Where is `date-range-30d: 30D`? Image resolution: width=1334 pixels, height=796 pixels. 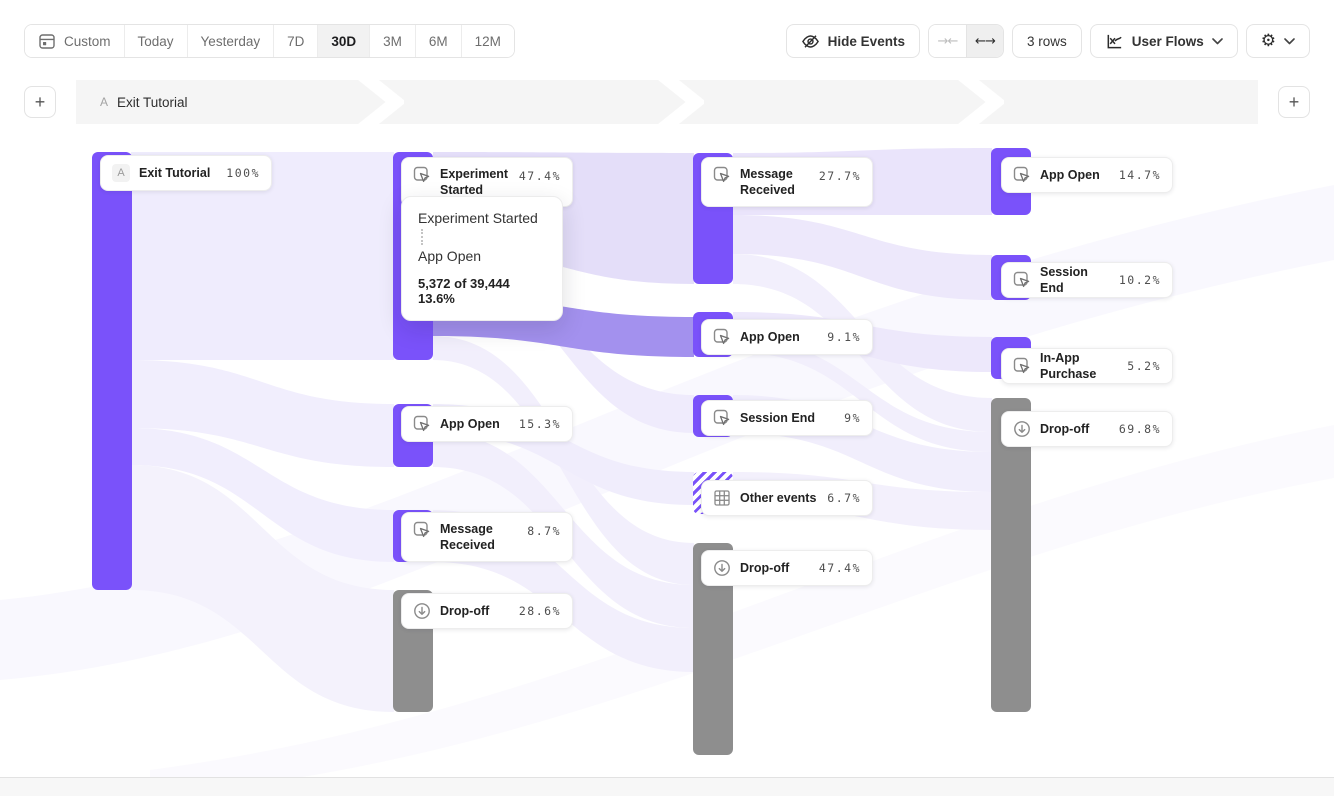 date-range-30d: 30D is located at coordinates (343, 41).